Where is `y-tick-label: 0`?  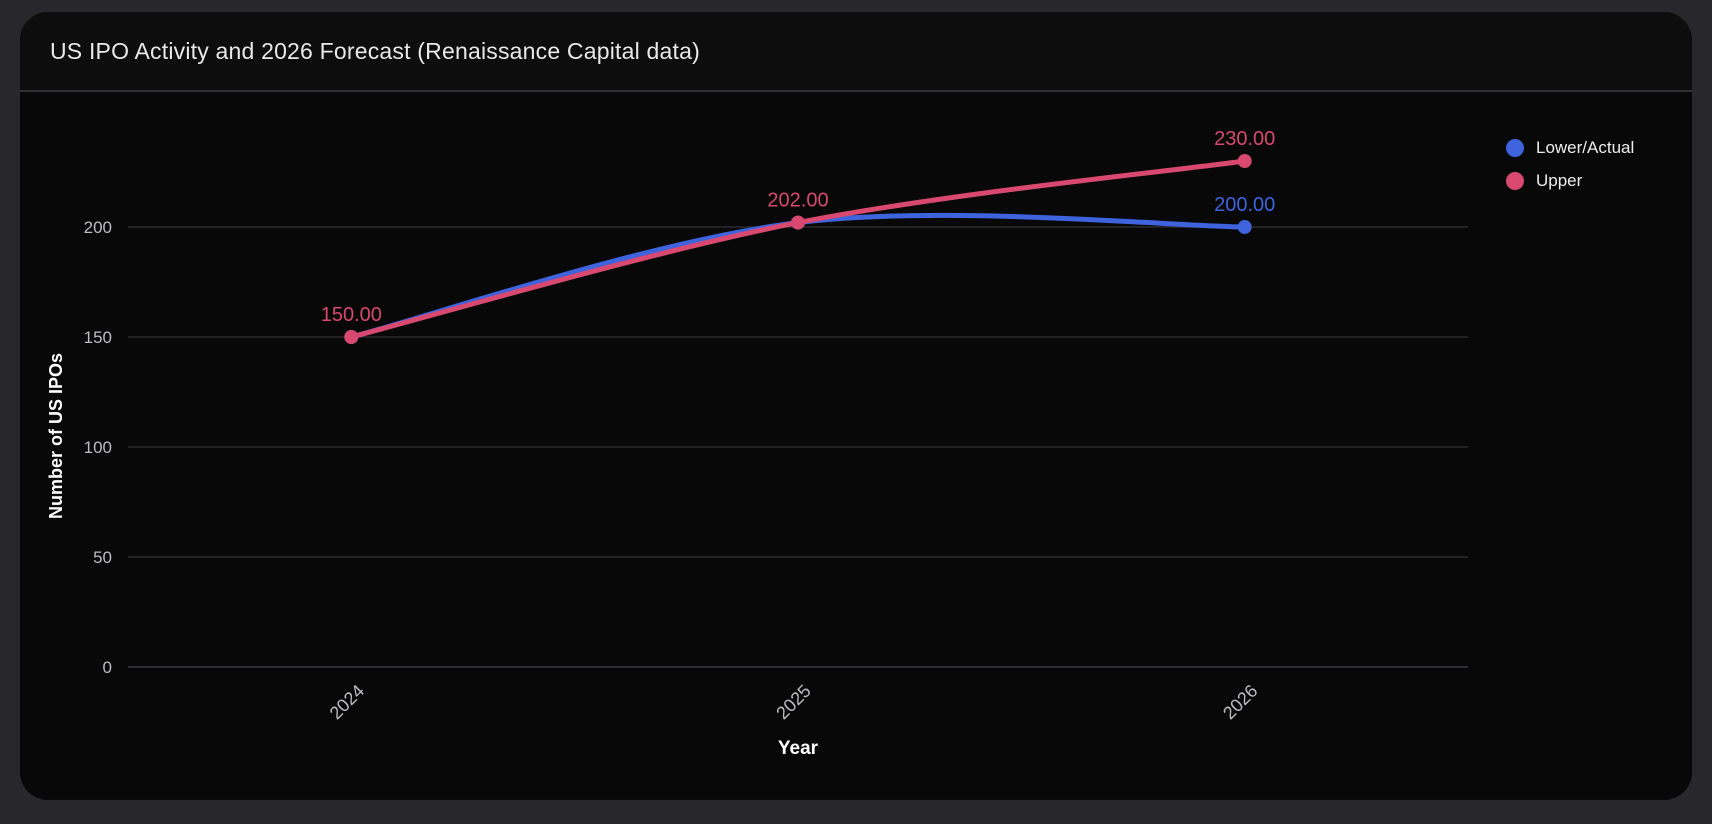 y-tick-label: 0 is located at coordinates (107, 667).